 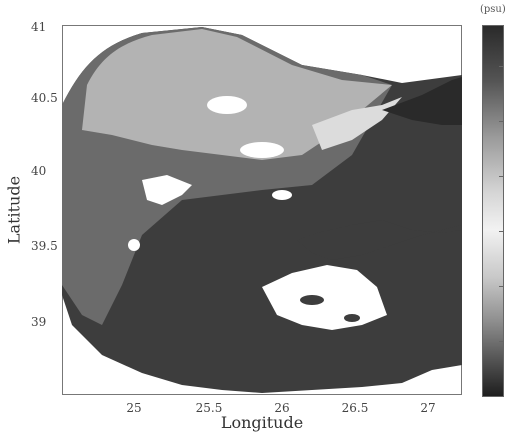 I want to click on y-tick-label: 39, so click(x=39, y=322).